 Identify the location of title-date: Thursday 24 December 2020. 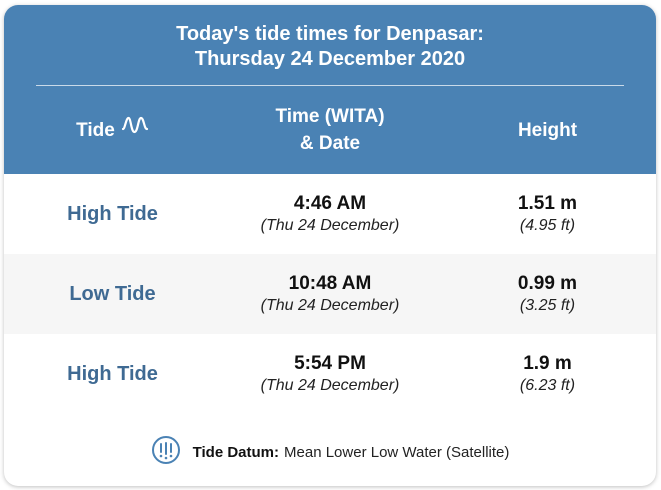
(330, 59).